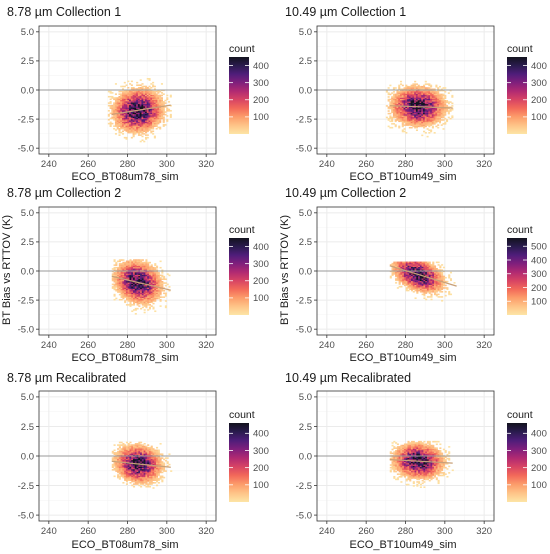 The image size is (550, 554). Describe the element at coordinates (261, 264) in the screenshot. I see `colorbar-tick-label: 300` at that location.